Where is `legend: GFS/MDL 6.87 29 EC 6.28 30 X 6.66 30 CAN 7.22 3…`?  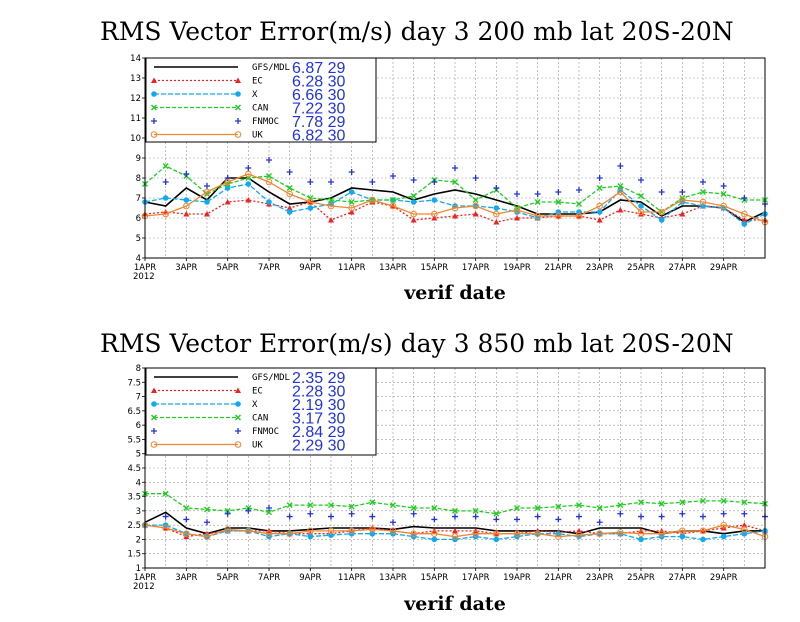 legend: GFS/MDL 6.87 29 EC 6.28 30 X 6.66 30 CAN 7.22 3… is located at coordinates (261, 101).